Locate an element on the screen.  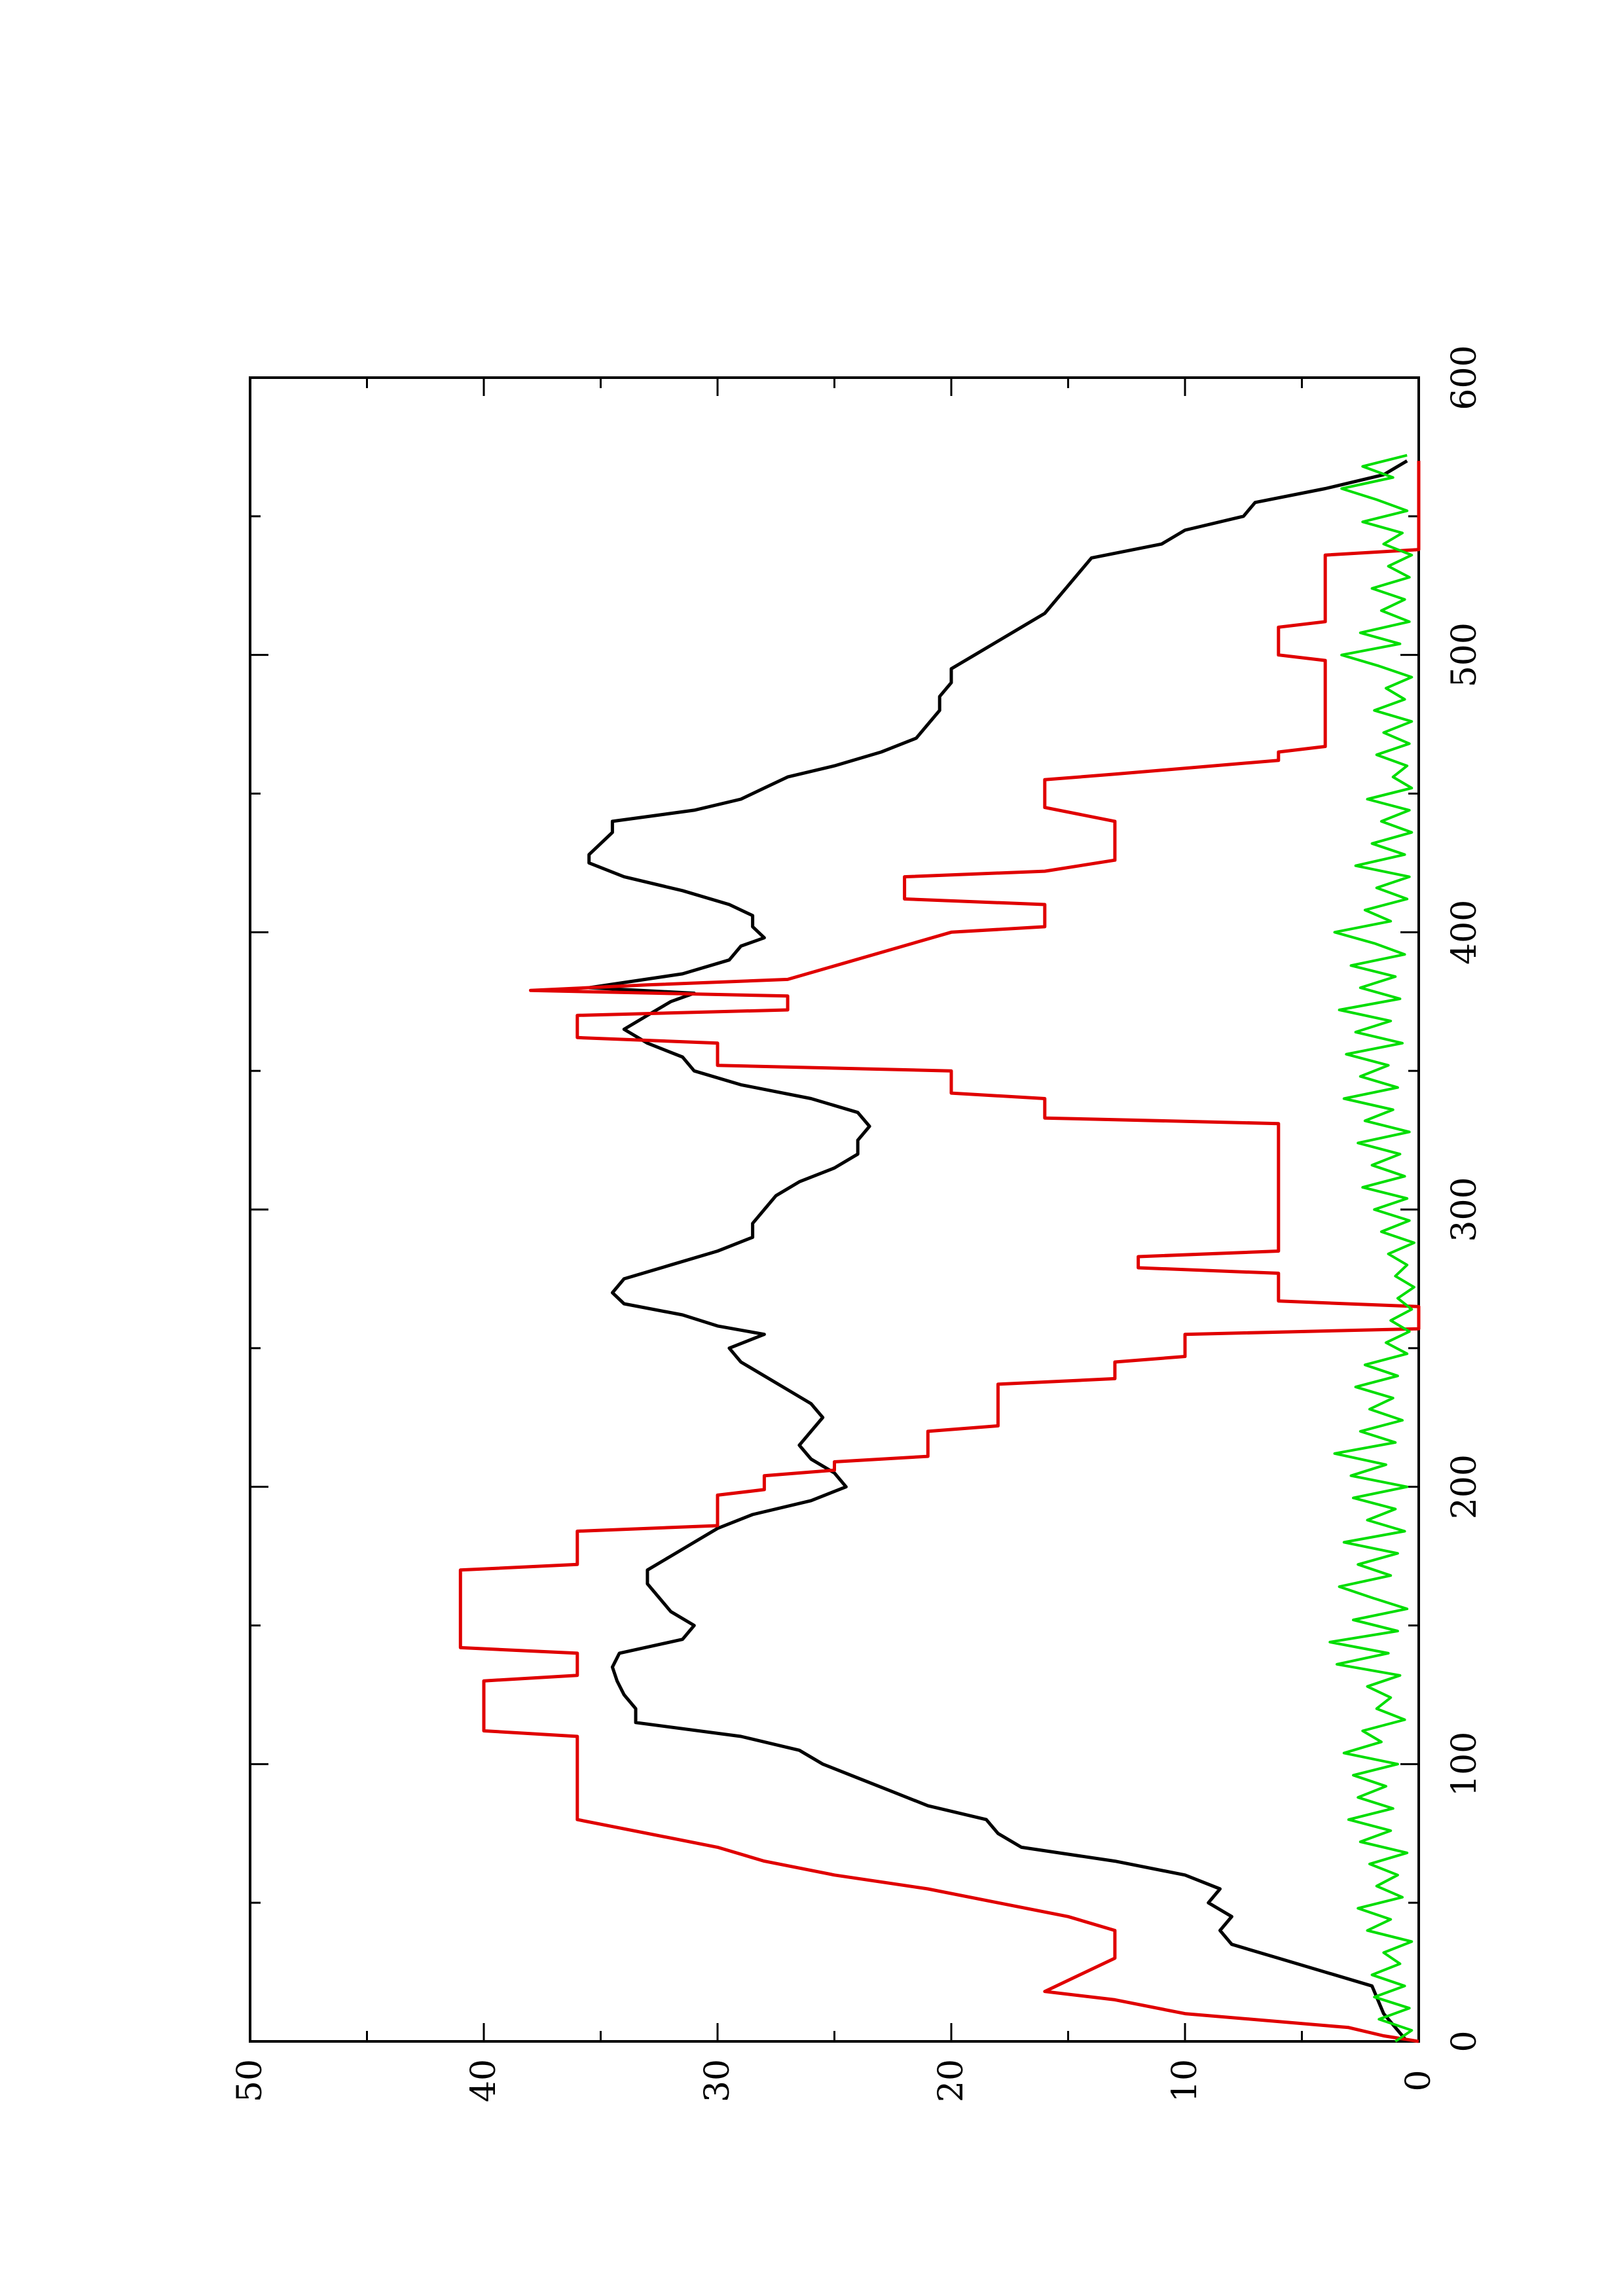
x-tick-label: 500 is located at coordinates (1464, 654).